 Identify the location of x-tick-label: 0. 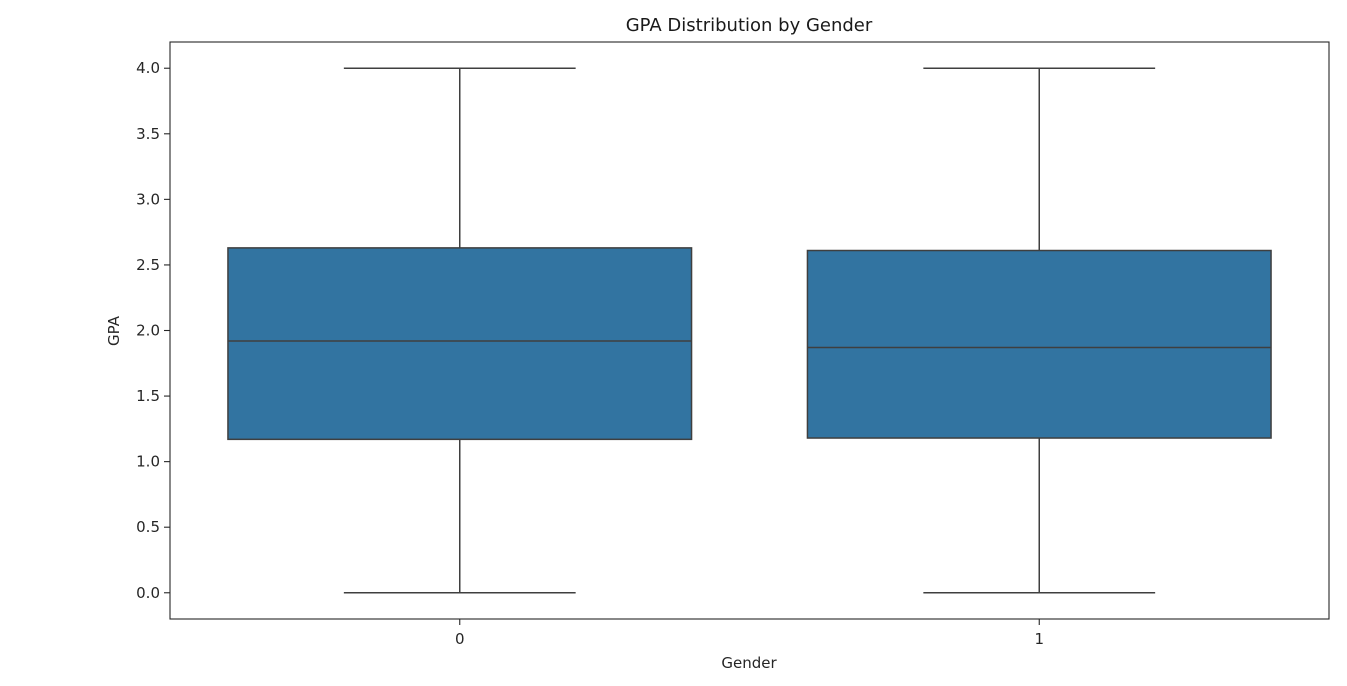
(460, 639).